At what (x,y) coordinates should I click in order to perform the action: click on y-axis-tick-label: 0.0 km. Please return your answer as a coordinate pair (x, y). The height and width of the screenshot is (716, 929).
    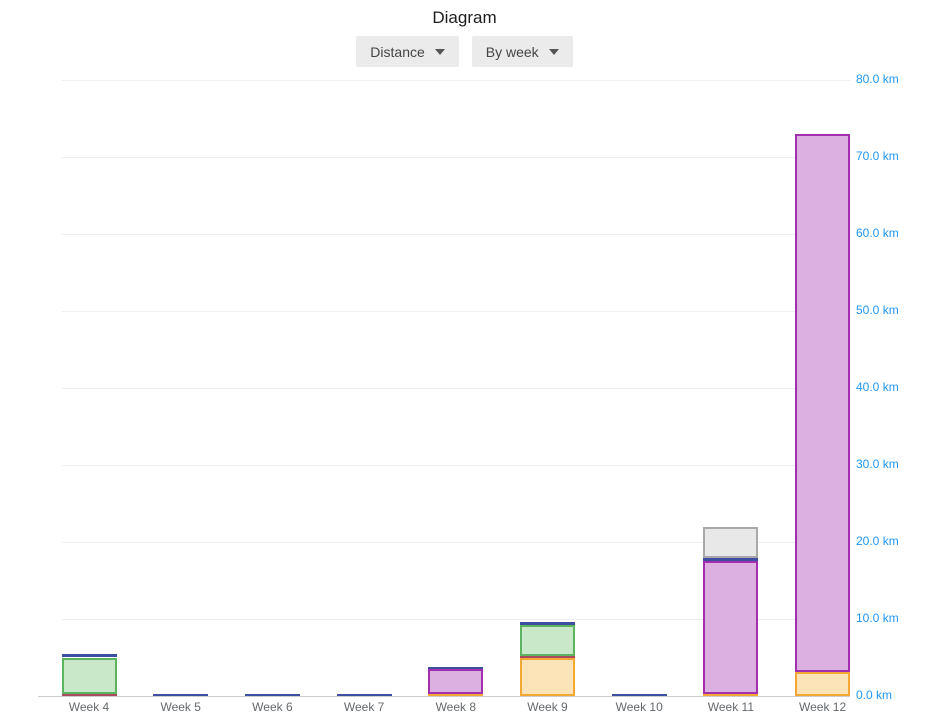
    Looking at the image, I should click on (874, 695).